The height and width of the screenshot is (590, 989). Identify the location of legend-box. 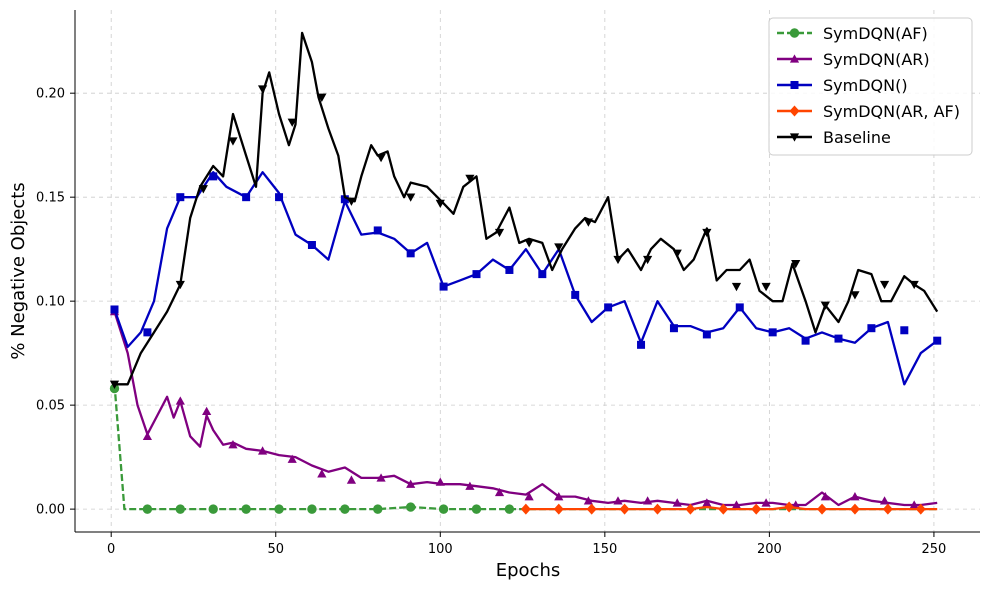
(870, 86).